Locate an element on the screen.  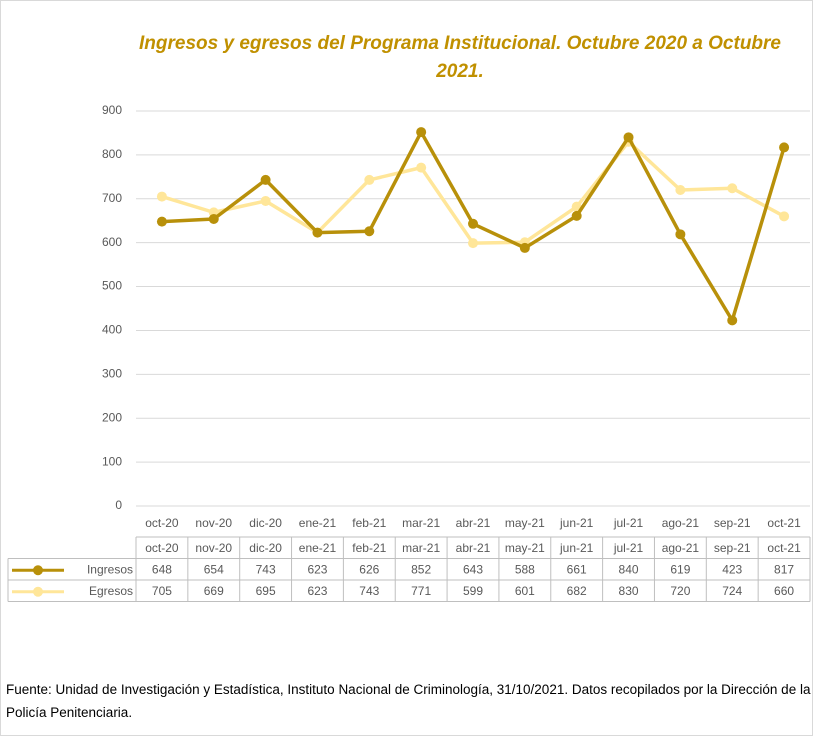
table-header: jul-21 is located at coordinates (628, 548).